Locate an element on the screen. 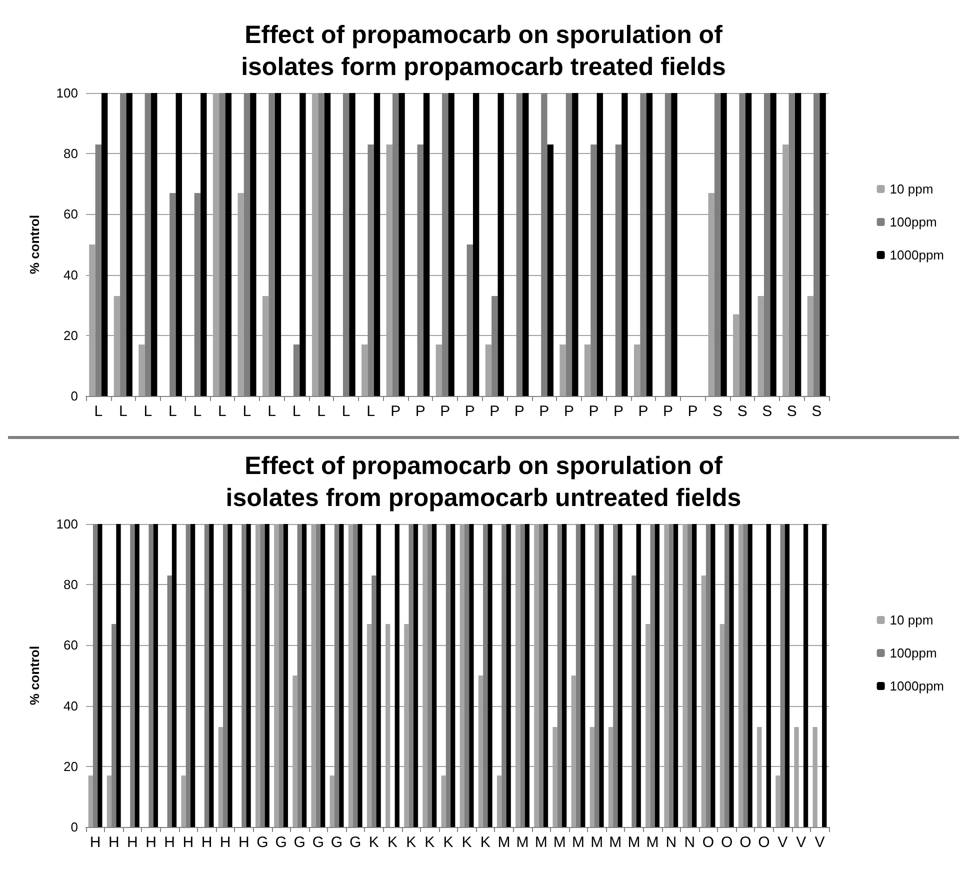 The width and height of the screenshot is (967, 872). legend-label: 100ppm is located at coordinates (913, 653).